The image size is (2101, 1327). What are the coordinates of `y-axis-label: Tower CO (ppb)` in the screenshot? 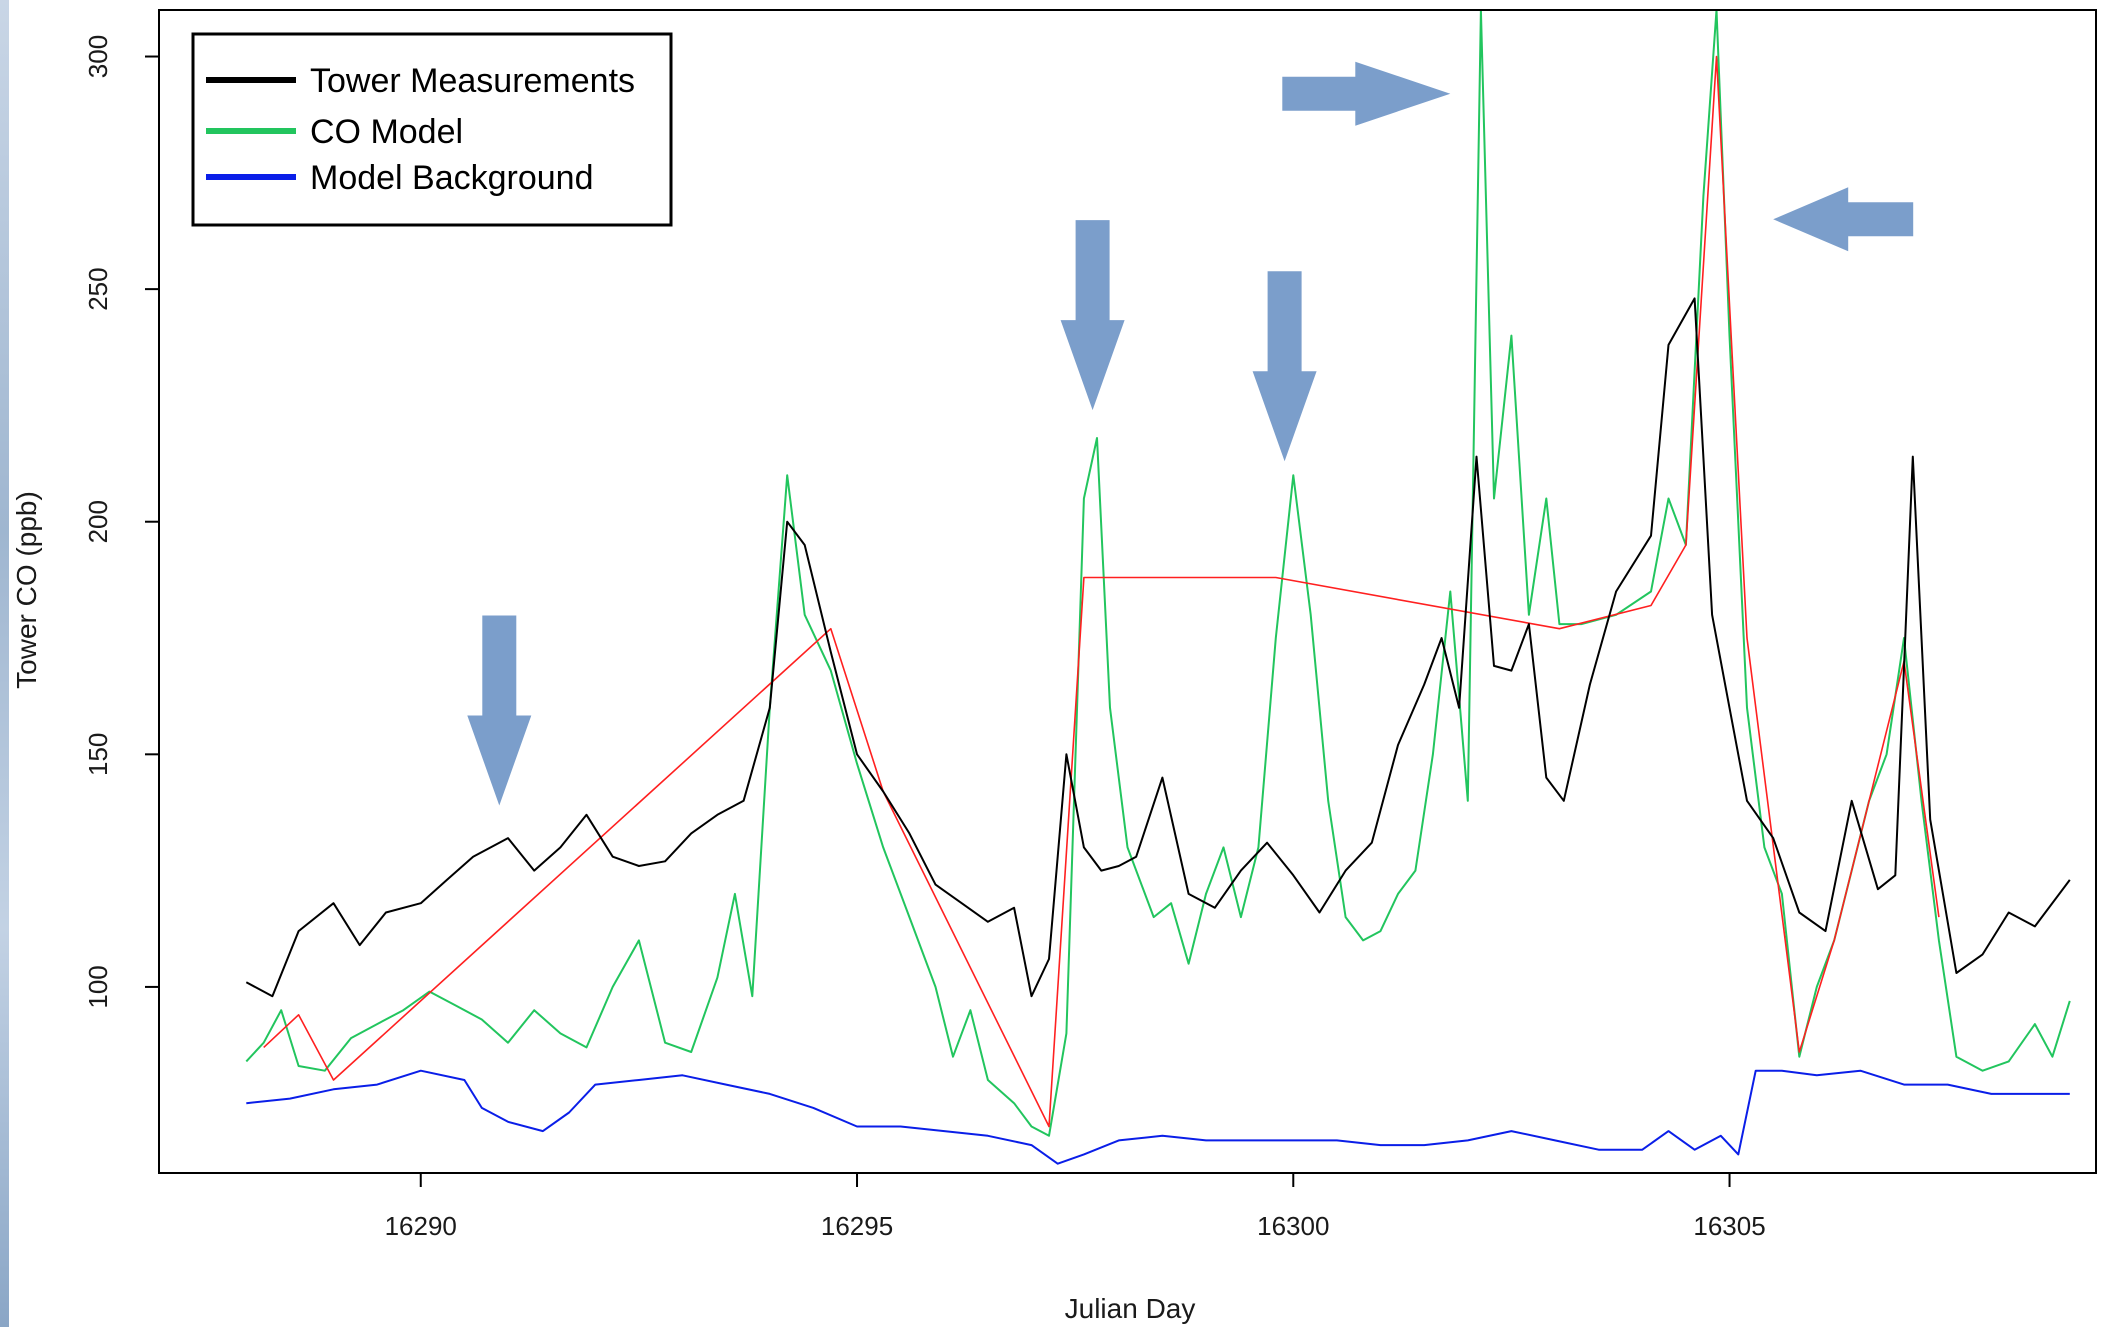 It's located at (26, 590).